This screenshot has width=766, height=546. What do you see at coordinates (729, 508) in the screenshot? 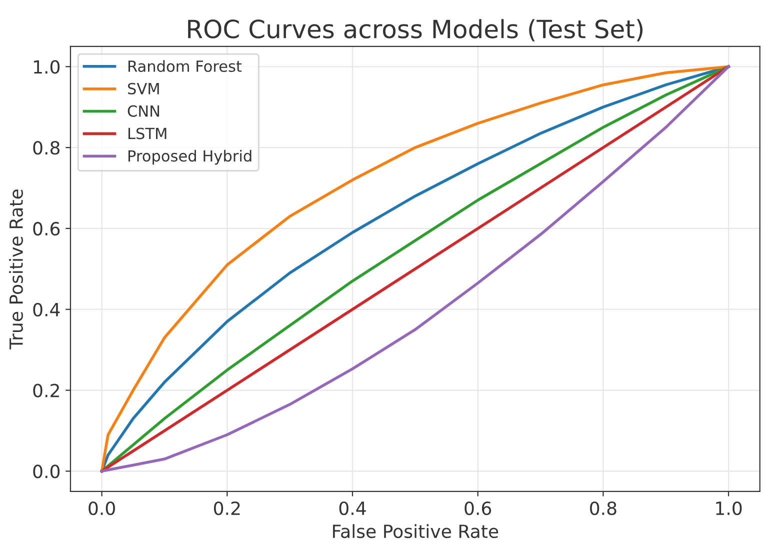
I see `x-tick-label: 1.0` at bounding box center [729, 508].